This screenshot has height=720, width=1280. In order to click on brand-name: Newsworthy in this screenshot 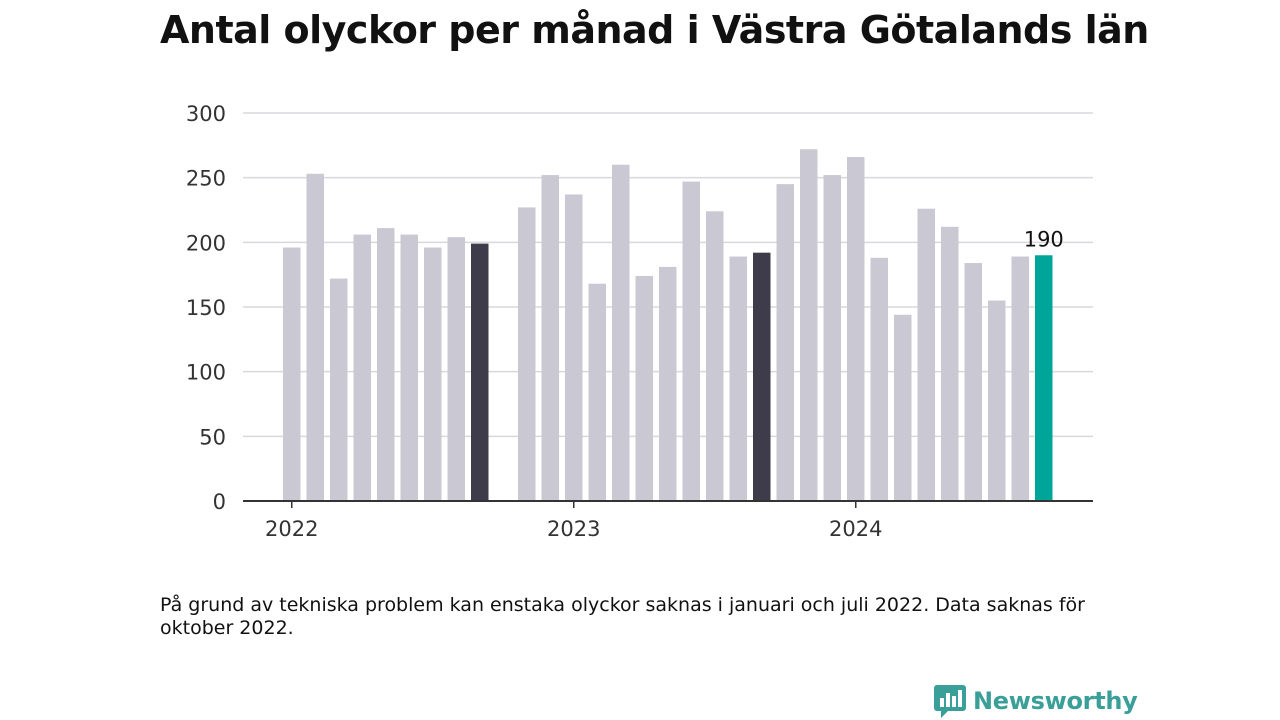, I will do `click(1055, 701)`.